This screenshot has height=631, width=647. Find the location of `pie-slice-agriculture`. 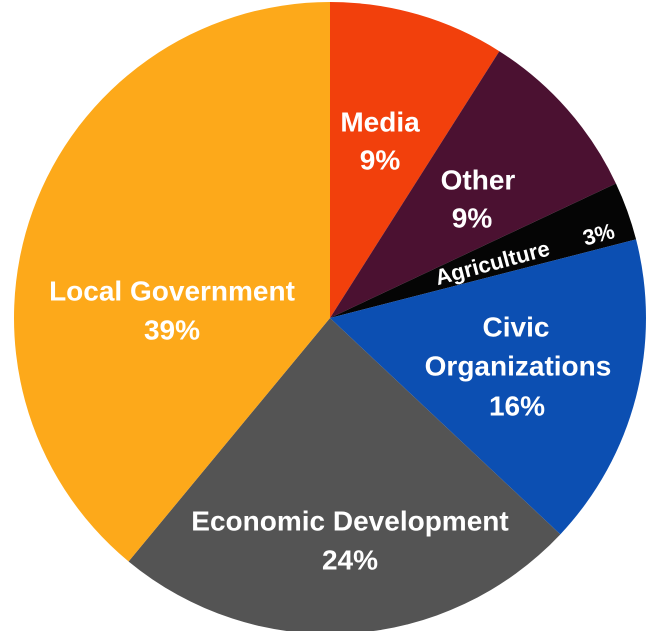

pie-slice-agriculture is located at coordinates (483, 250).